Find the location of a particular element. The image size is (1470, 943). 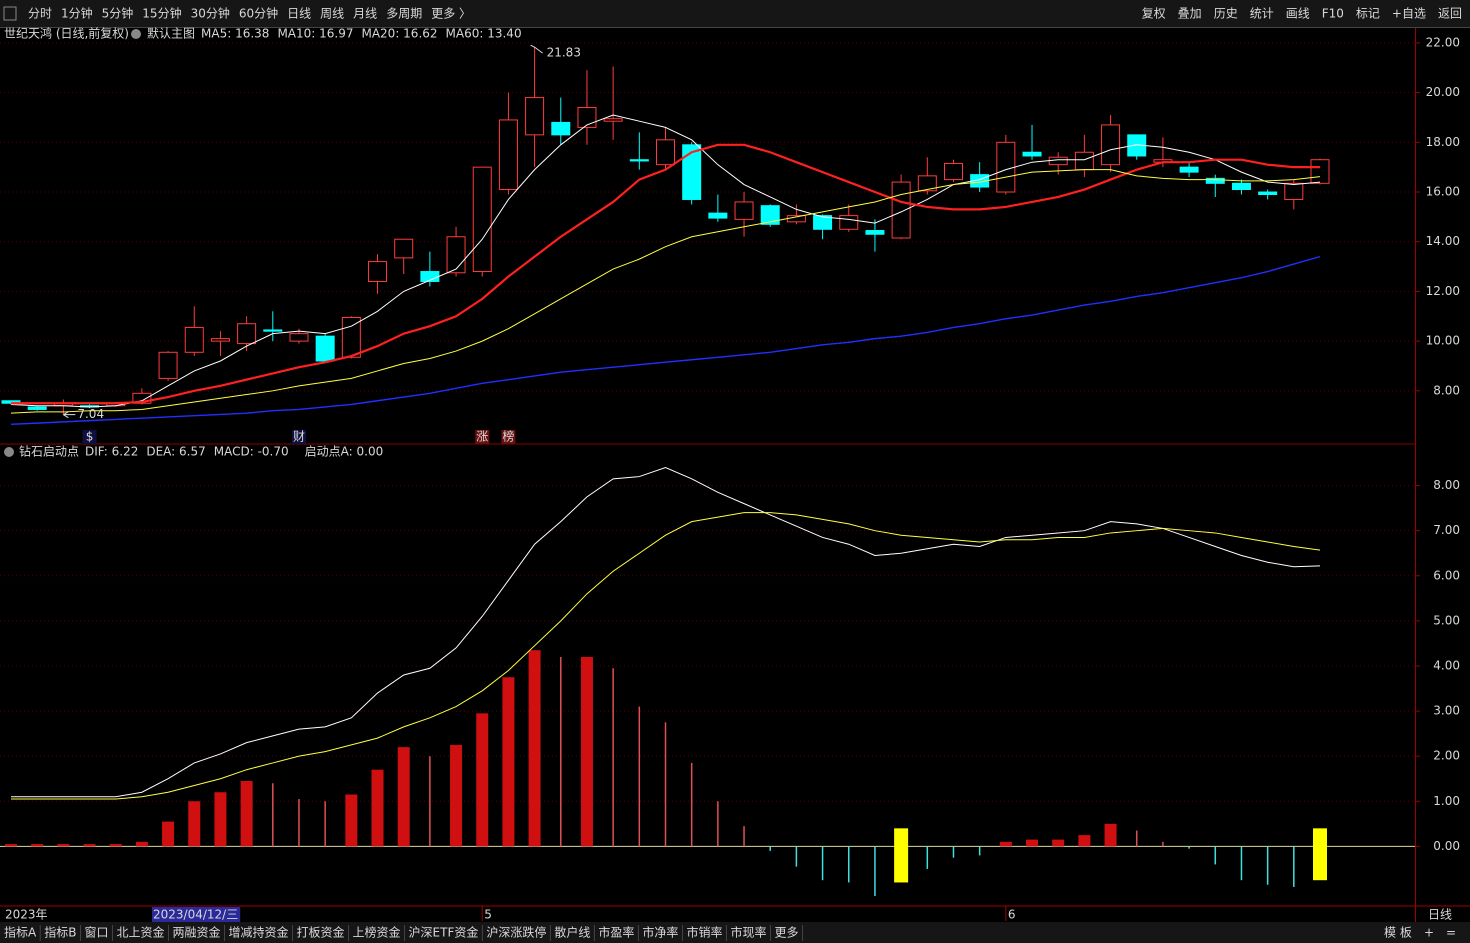

indicator-tab: 市现率 is located at coordinates (748, 932).